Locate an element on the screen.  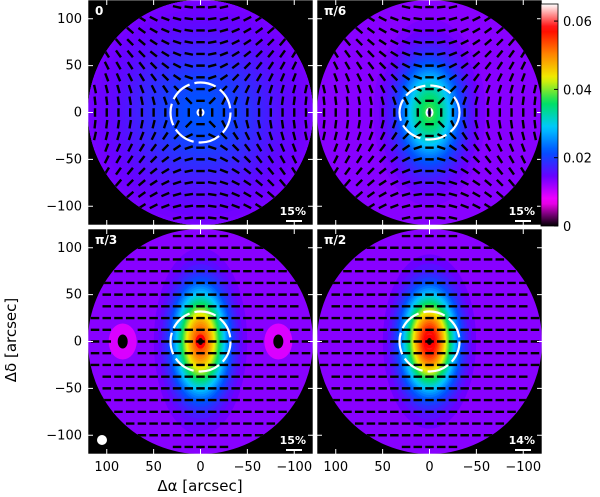
colorbar: 0 0.02 0.04 0.06 is located at coordinates (566, 119).